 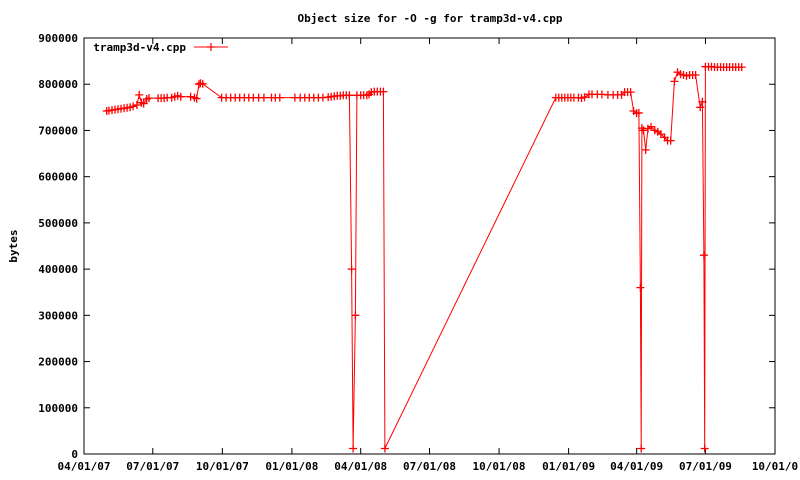 I want to click on x-tick-label: 04/01/07, so click(x=84, y=466).